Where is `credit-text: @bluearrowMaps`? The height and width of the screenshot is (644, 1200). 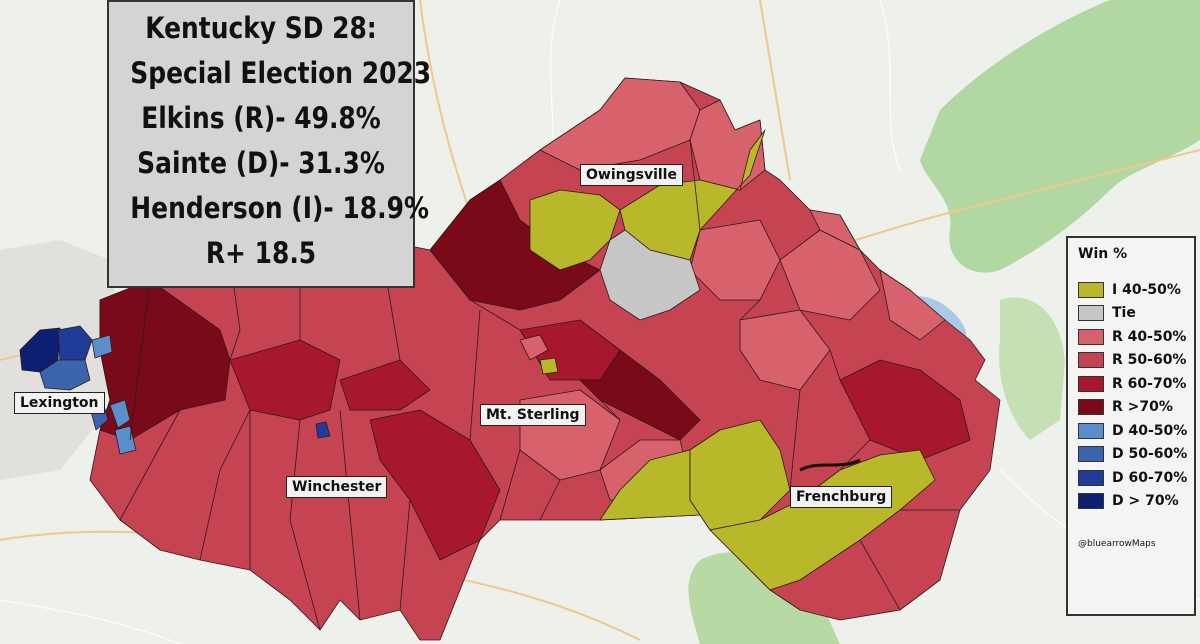 credit-text: @bluearrowMaps is located at coordinates (1117, 544).